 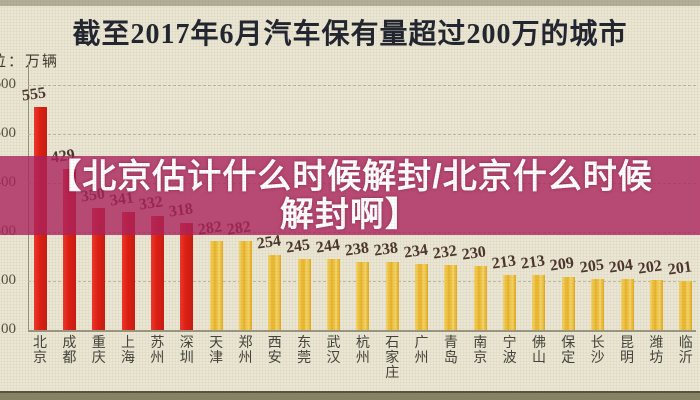 I want to click on city-label-char: 家, so click(x=392, y=358).